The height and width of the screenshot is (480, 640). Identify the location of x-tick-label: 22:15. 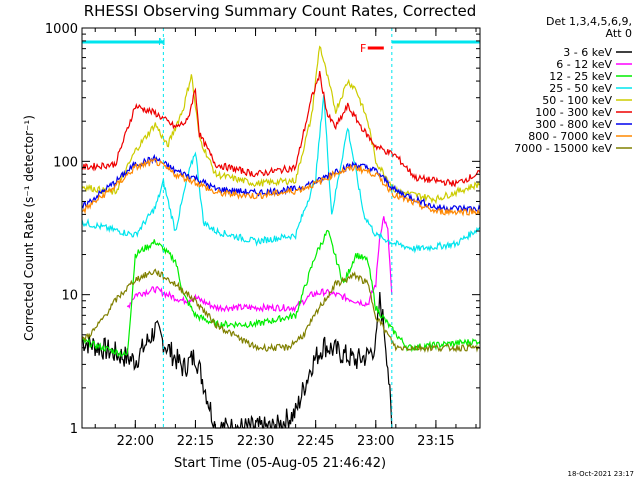
(195, 441).